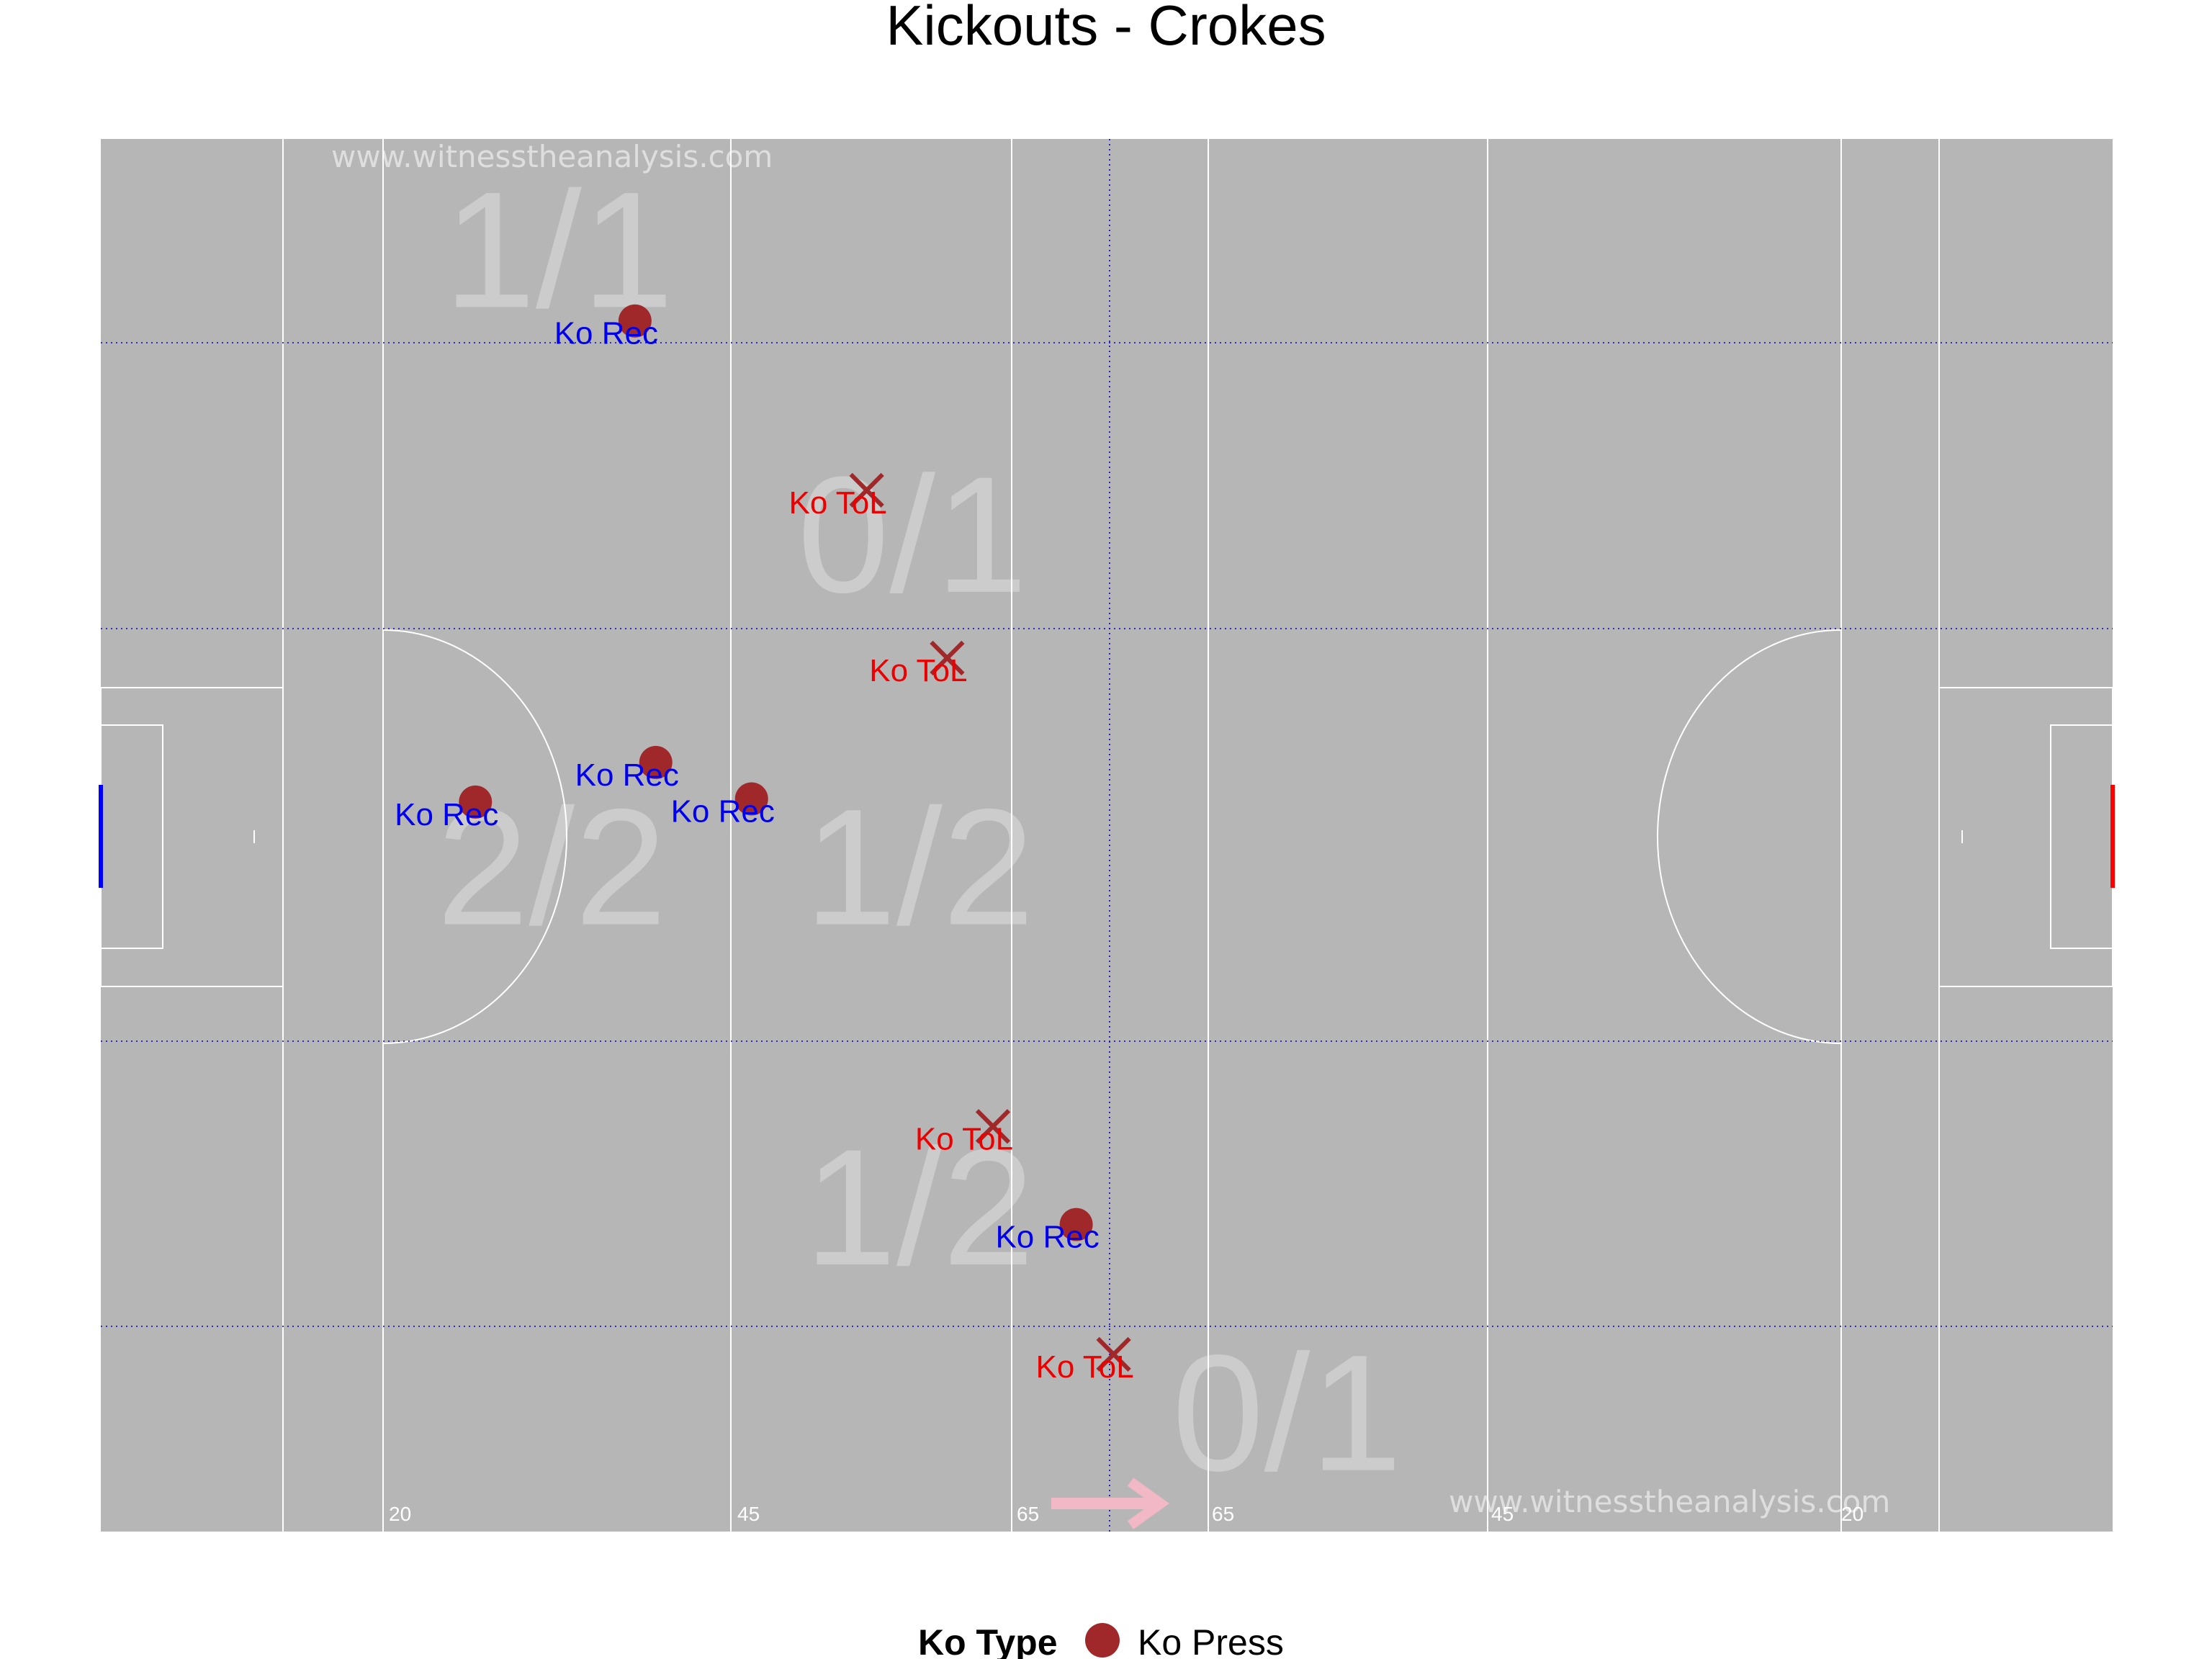  What do you see at coordinates (552, 156) in the screenshot?
I see `watermark-top: www.witnesstheanalysis.com` at bounding box center [552, 156].